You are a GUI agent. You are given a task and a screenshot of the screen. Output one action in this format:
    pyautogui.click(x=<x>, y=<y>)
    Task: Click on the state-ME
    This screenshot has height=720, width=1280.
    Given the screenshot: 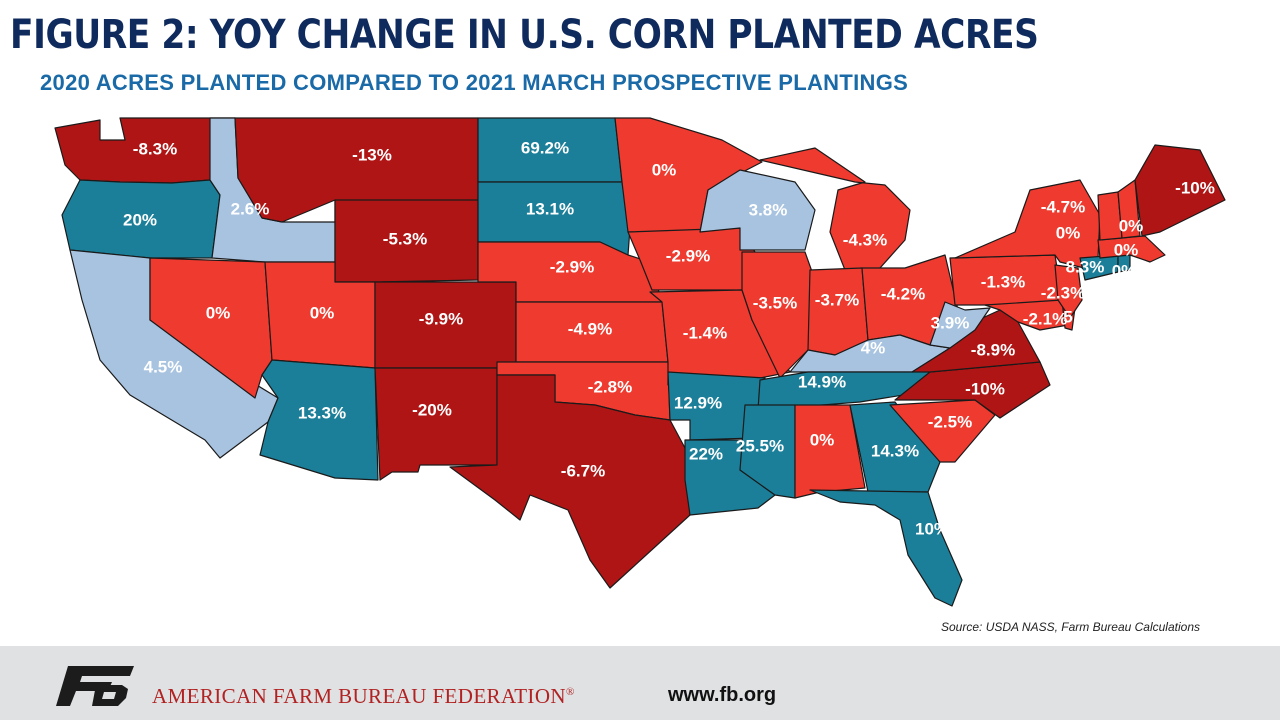 What is the action you would take?
    pyautogui.click(x=1180, y=190)
    